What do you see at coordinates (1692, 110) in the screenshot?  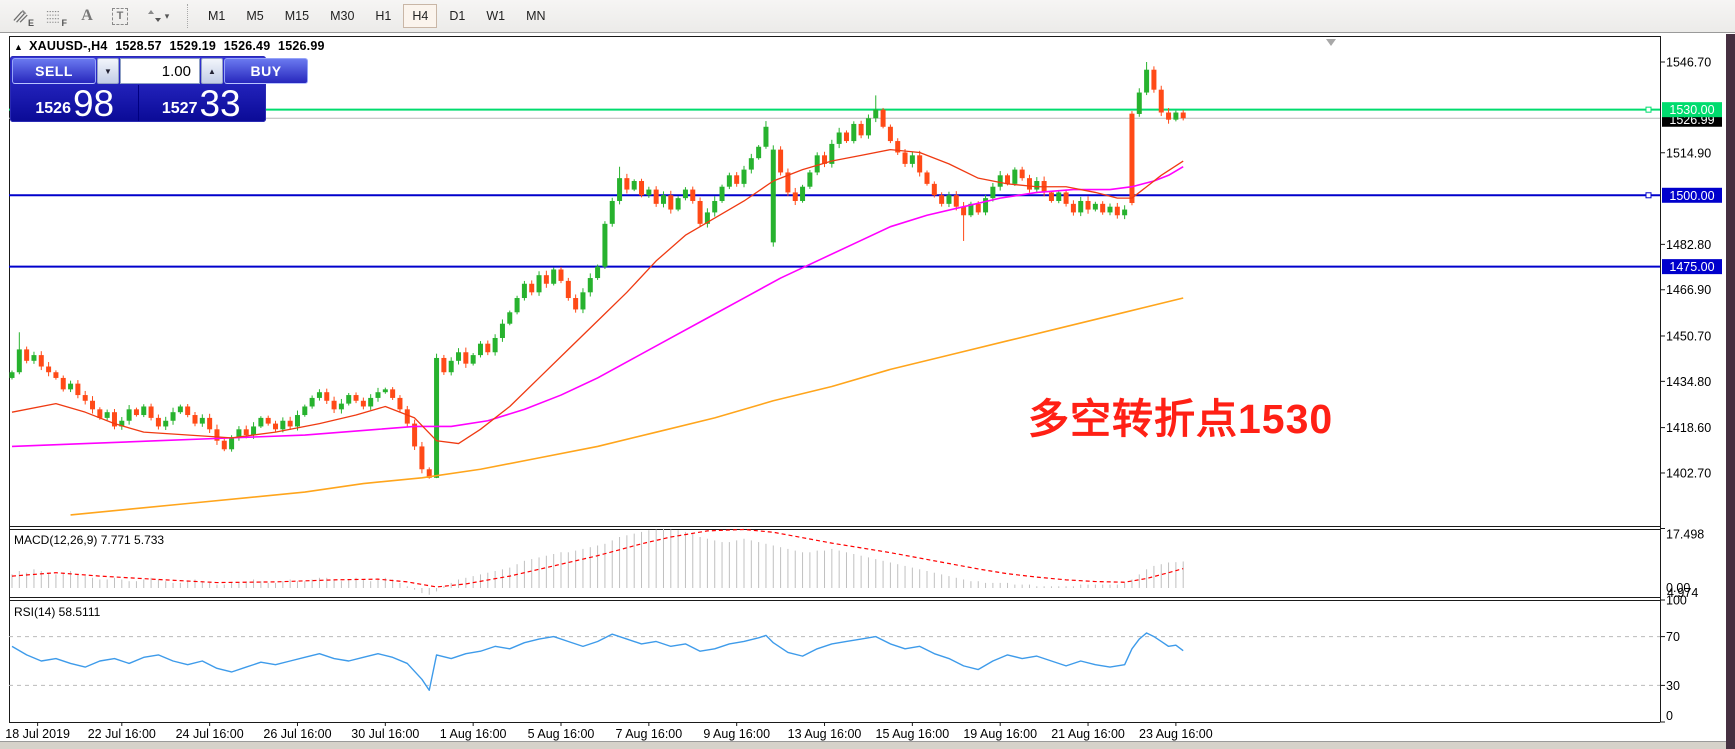 I see `hline-1530-badge` at bounding box center [1692, 110].